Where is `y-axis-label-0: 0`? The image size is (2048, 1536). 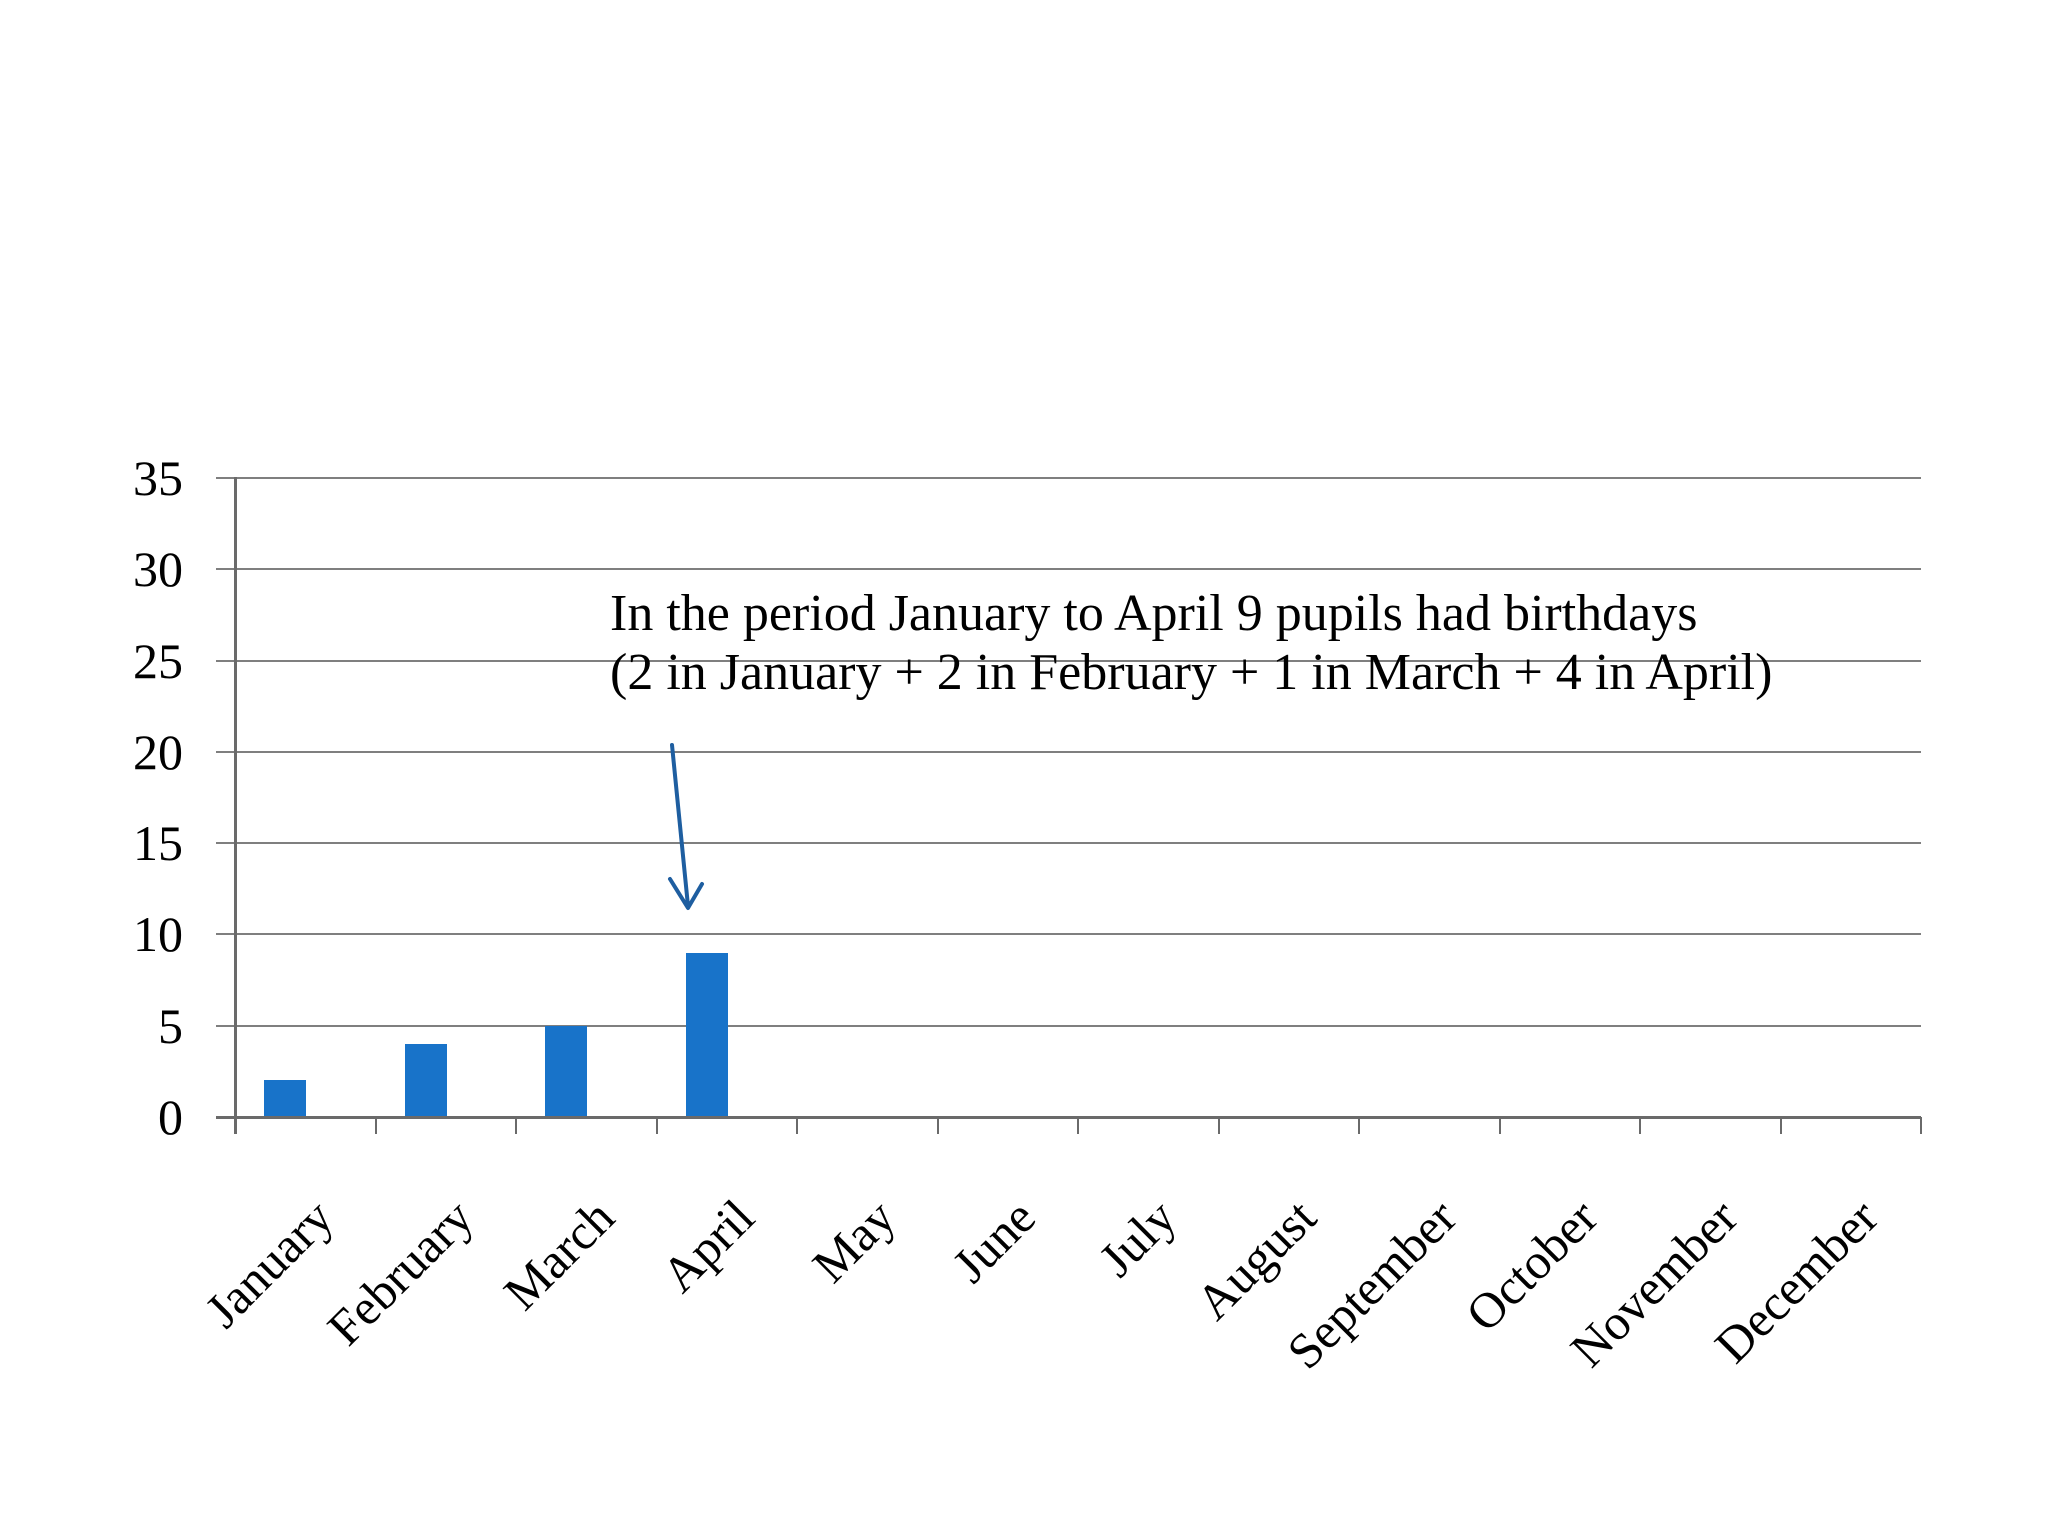
y-axis-label-0: 0 is located at coordinates (170, 1117).